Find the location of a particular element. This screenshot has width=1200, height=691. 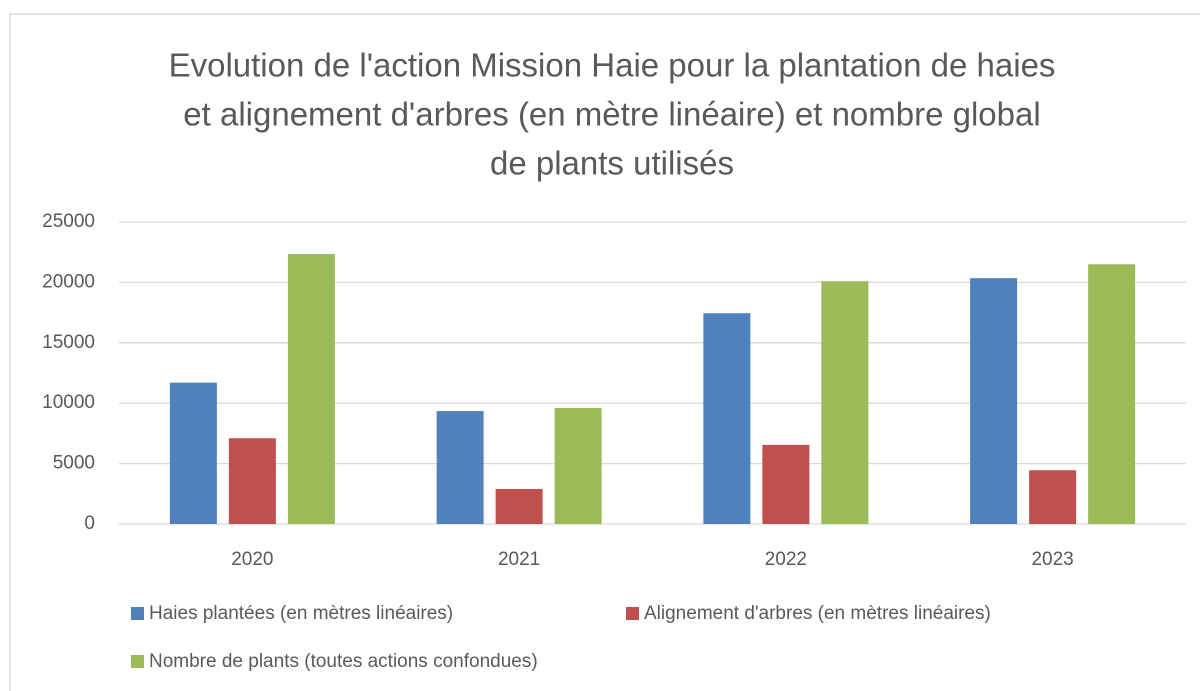

y-tick-label: 0 is located at coordinates (89, 523).